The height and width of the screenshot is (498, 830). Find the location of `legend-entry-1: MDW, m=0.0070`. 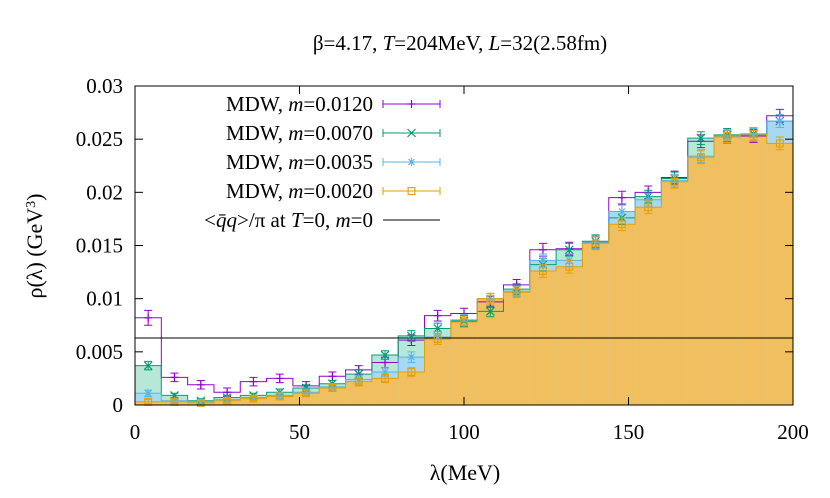

legend-entry-1: MDW, m=0.0070 is located at coordinates (299, 133).